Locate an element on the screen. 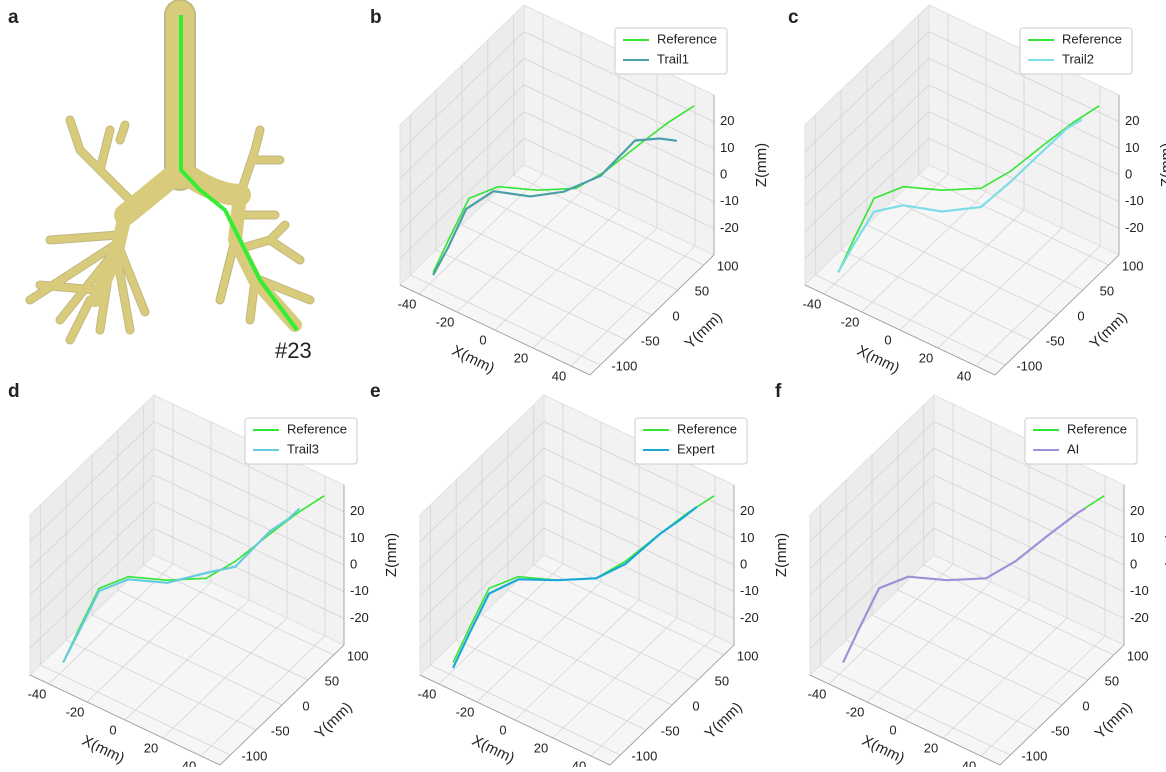 The width and height of the screenshot is (1166, 772). legend-label: AI is located at coordinates (1073, 448).